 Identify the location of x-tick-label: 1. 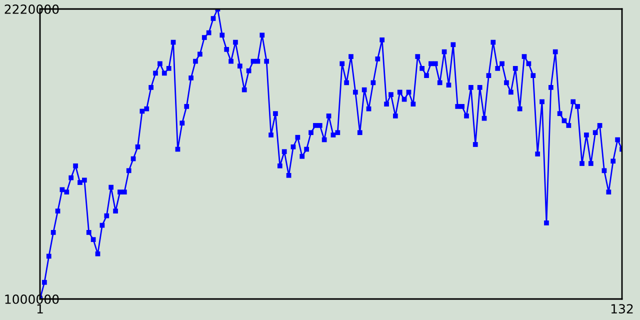
(40, 309).